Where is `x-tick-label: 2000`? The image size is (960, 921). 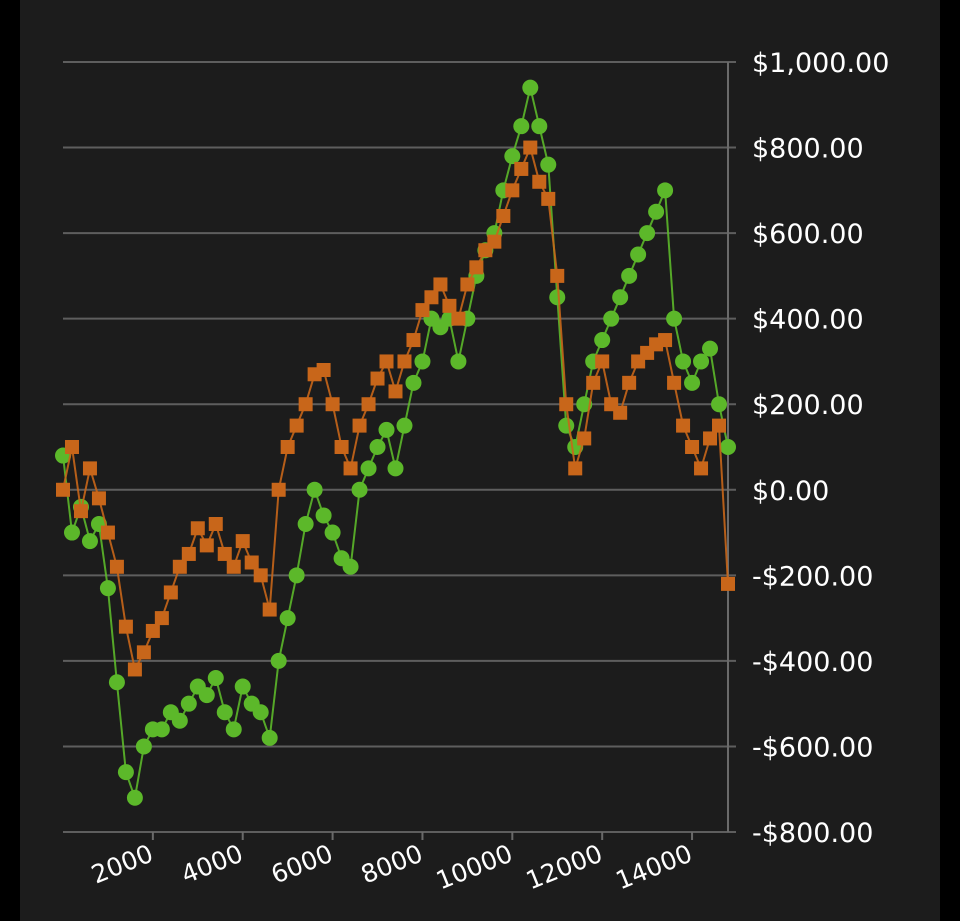 x-tick-label: 2000 is located at coordinates (122, 864).